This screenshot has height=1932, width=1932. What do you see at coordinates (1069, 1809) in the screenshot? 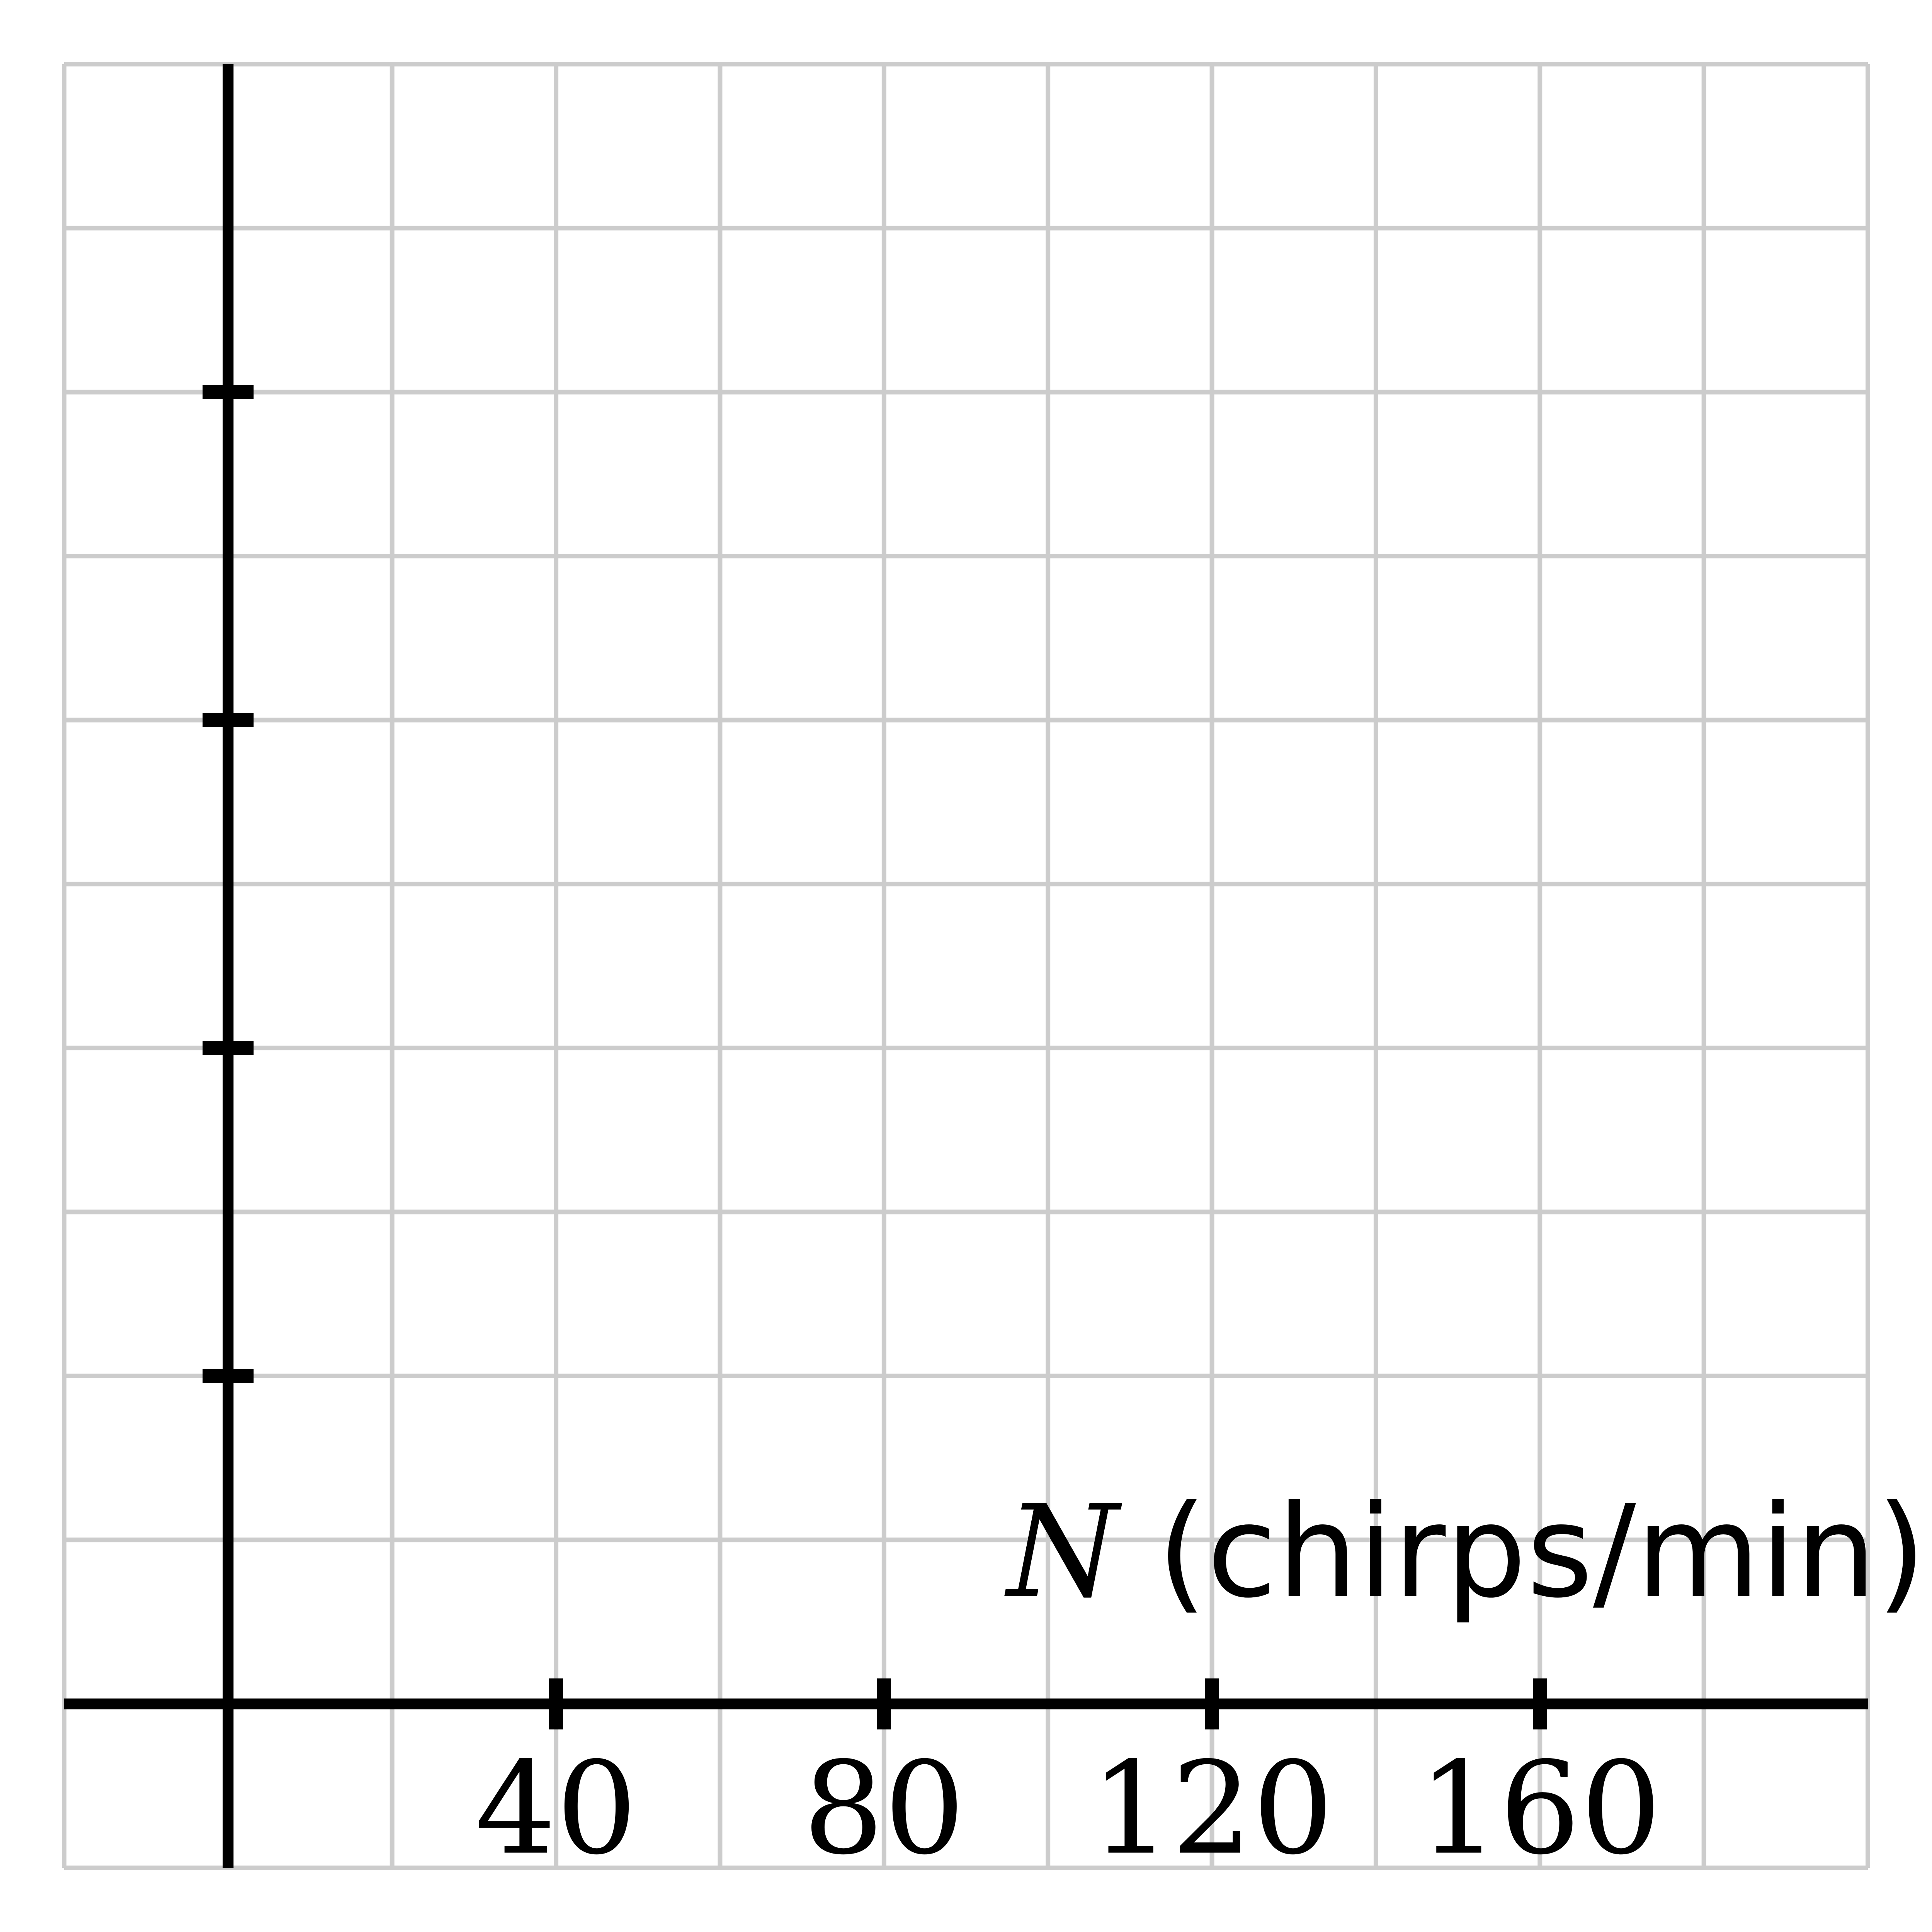
I see `tick-labels: 40 80 120 160` at bounding box center [1069, 1809].